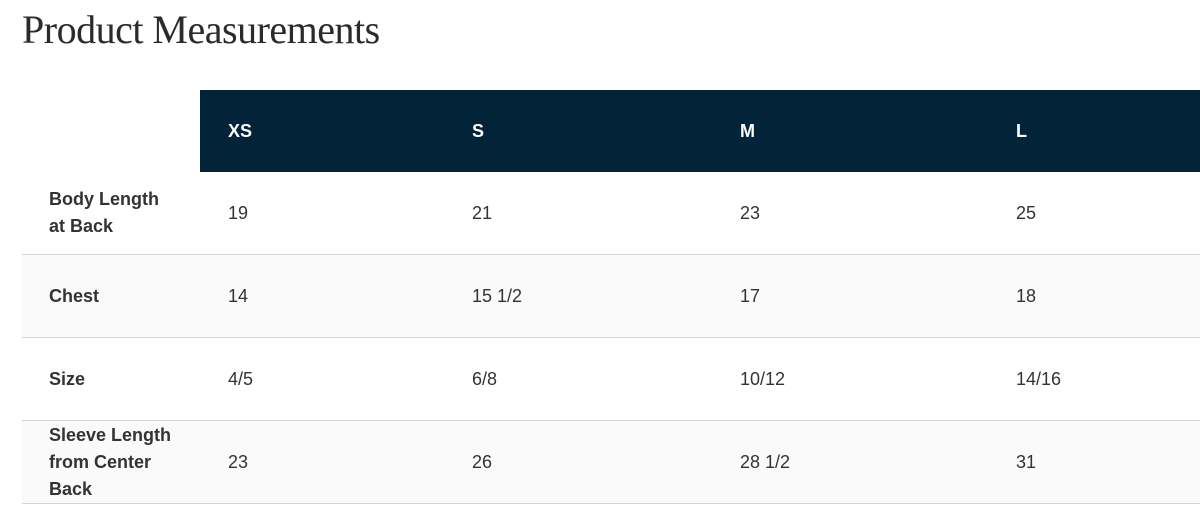 The height and width of the screenshot is (519, 1200). Describe the element at coordinates (1026, 213) in the screenshot. I see `table-cell: 25` at that location.